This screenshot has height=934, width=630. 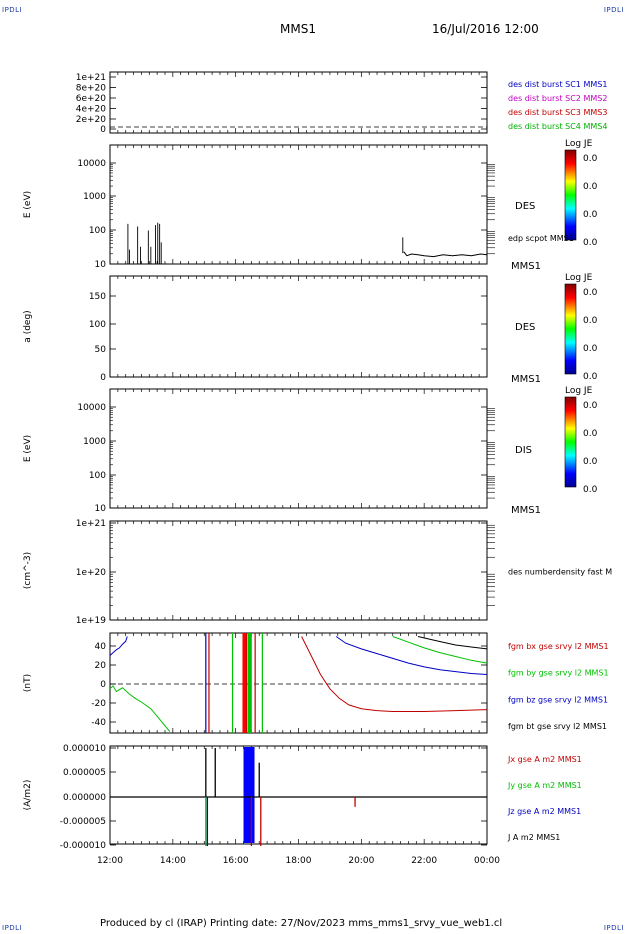 I want to click on legend-entry: des dist burst SC2 MMS2, so click(x=557, y=98).